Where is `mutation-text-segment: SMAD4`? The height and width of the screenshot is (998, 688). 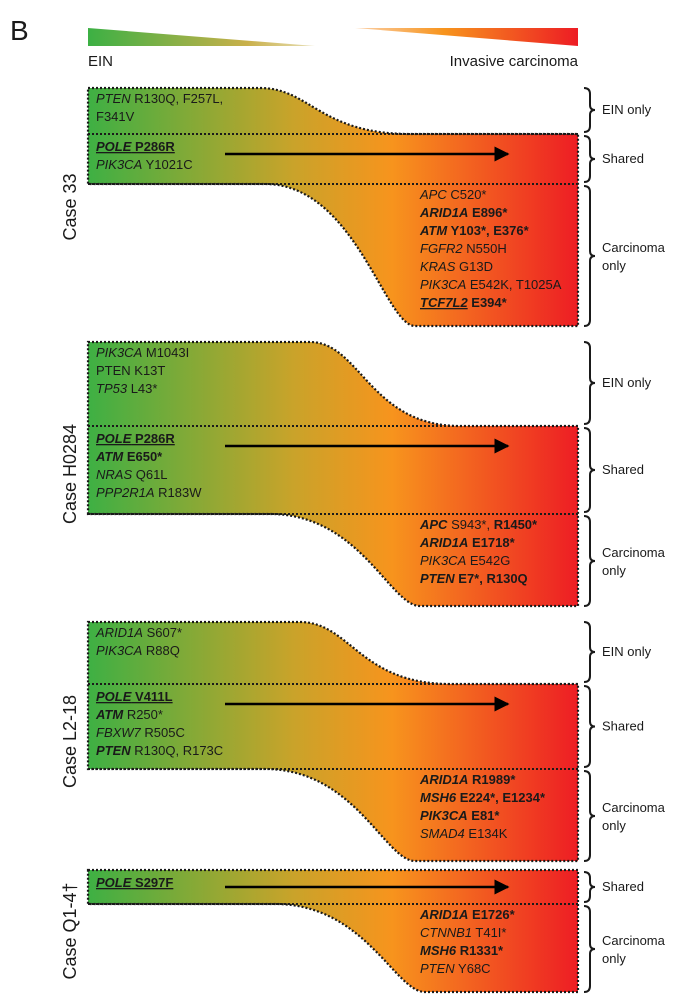
mutation-text-segment: SMAD4 is located at coordinates (442, 833).